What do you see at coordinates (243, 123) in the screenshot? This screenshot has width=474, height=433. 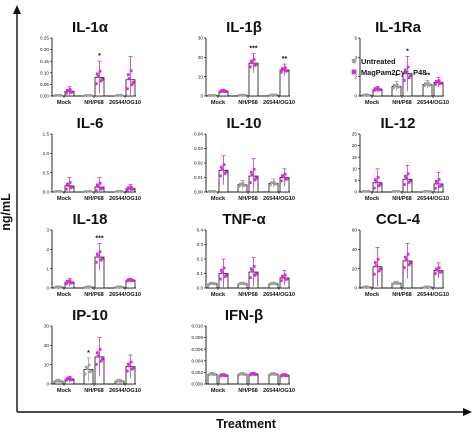 I see `panel-title: IL-10` at bounding box center [243, 123].